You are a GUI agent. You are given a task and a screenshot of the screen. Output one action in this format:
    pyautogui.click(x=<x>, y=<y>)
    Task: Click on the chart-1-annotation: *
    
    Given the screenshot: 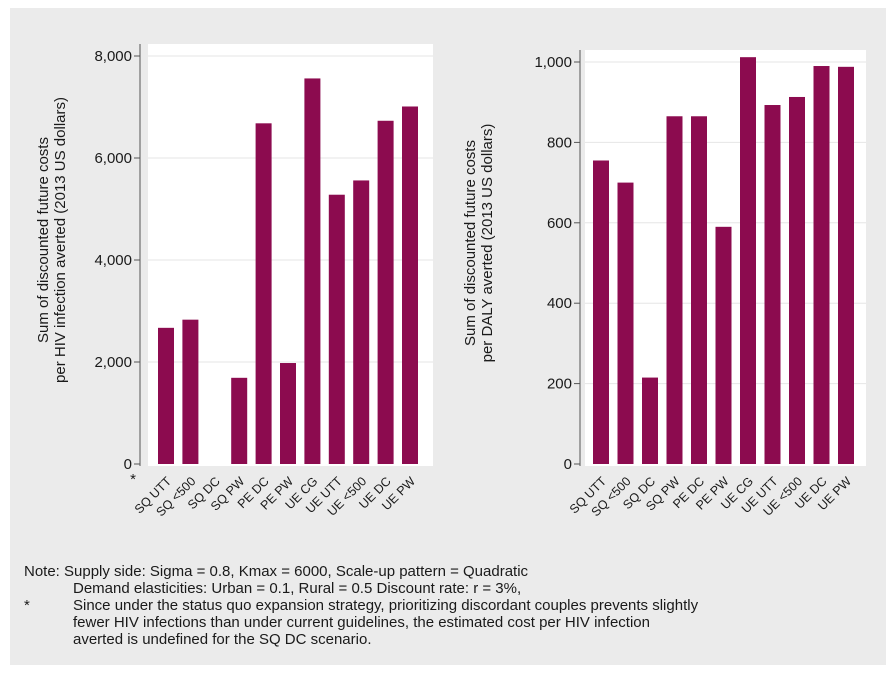 What is the action you would take?
    pyautogui.click(x=133, y=479)
    